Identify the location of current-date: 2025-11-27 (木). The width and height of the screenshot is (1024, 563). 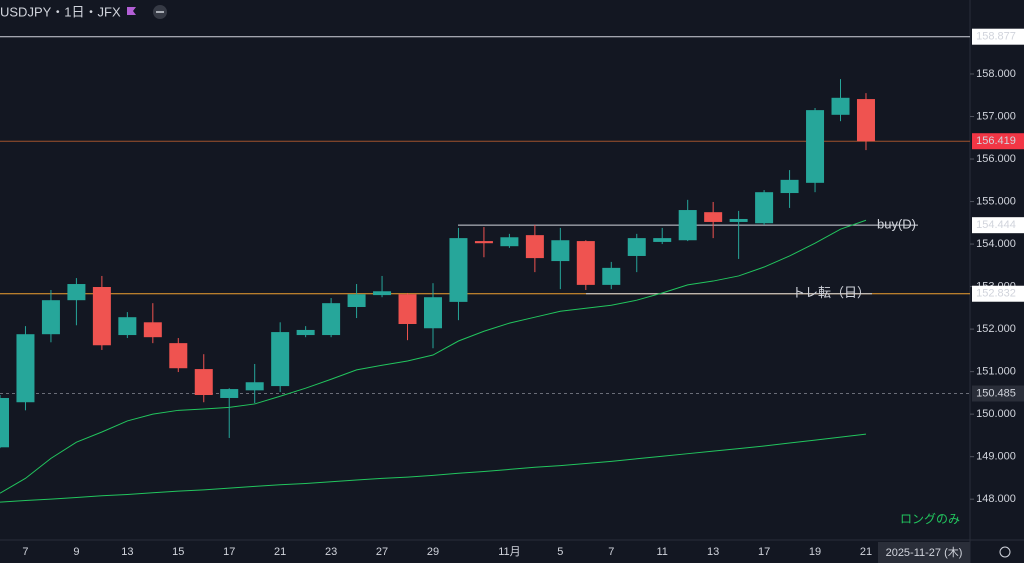
(924, 552).